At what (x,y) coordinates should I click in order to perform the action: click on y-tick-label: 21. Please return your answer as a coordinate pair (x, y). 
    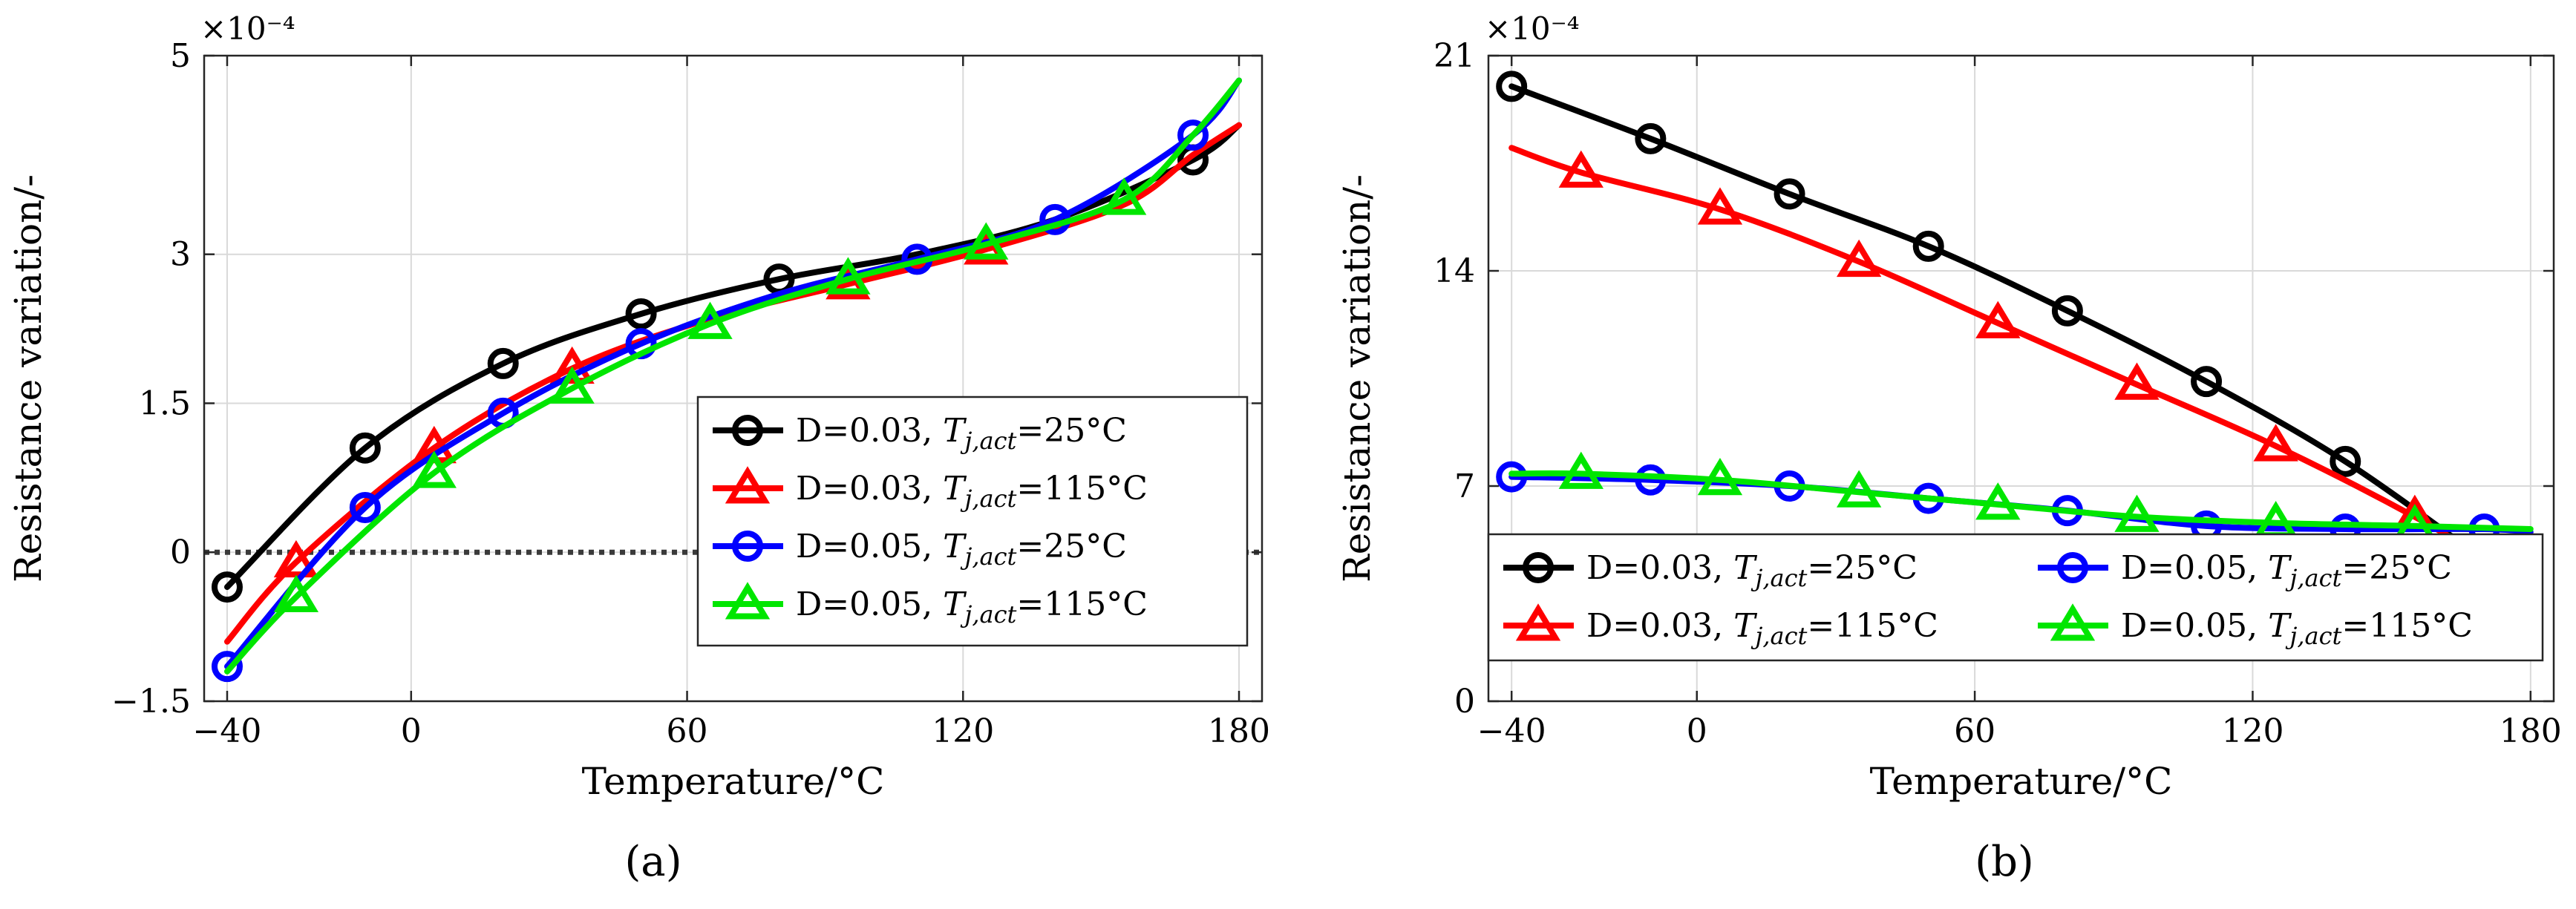
    Looking at the image, I should click on (1454, 56).